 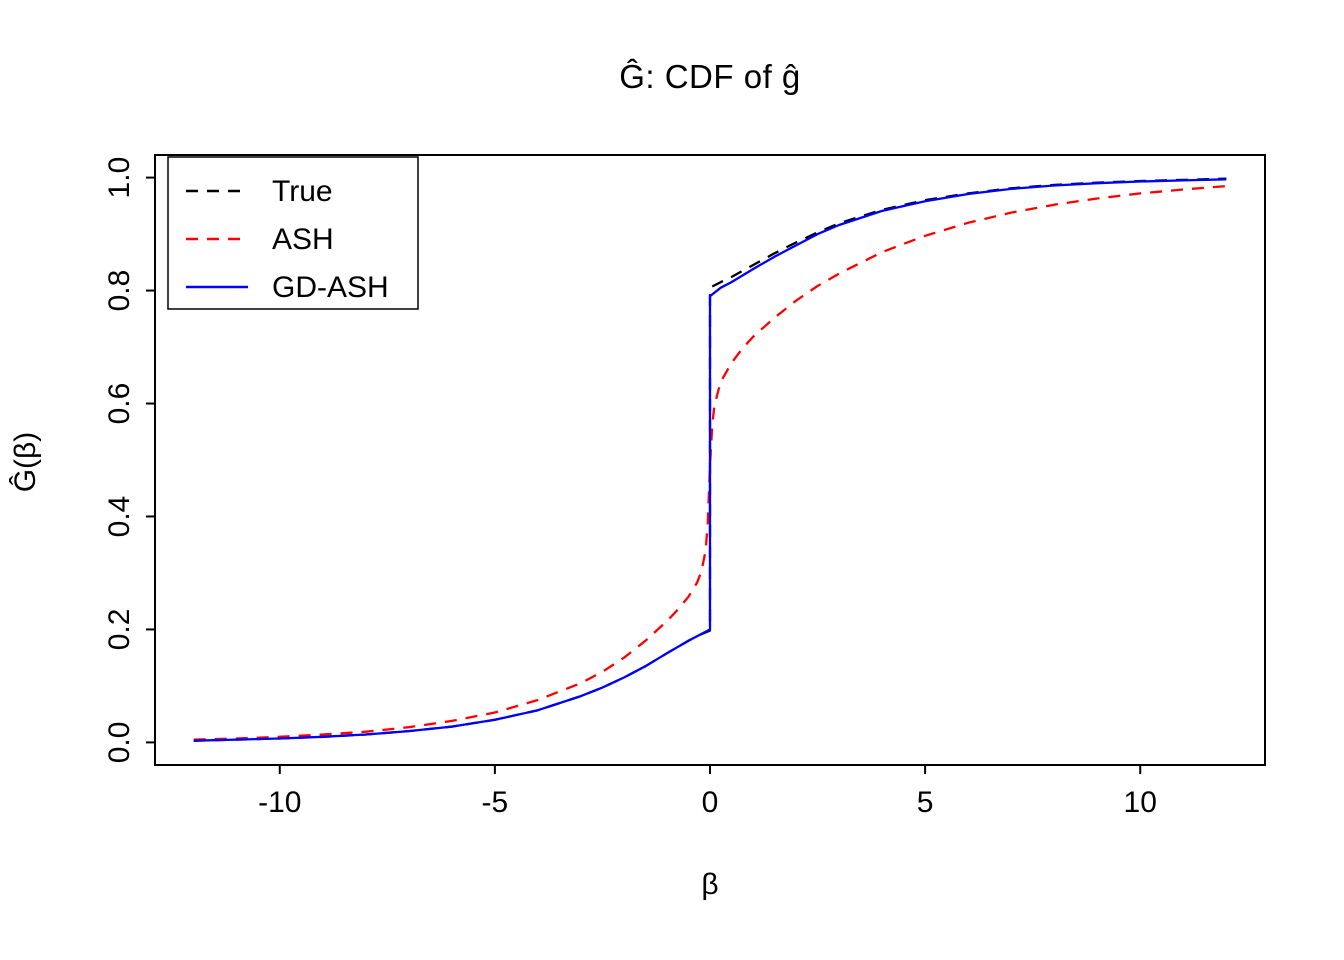 I want to click on chart-title: Ĝ: CDF of ĝ, so click(x=710, y=76).